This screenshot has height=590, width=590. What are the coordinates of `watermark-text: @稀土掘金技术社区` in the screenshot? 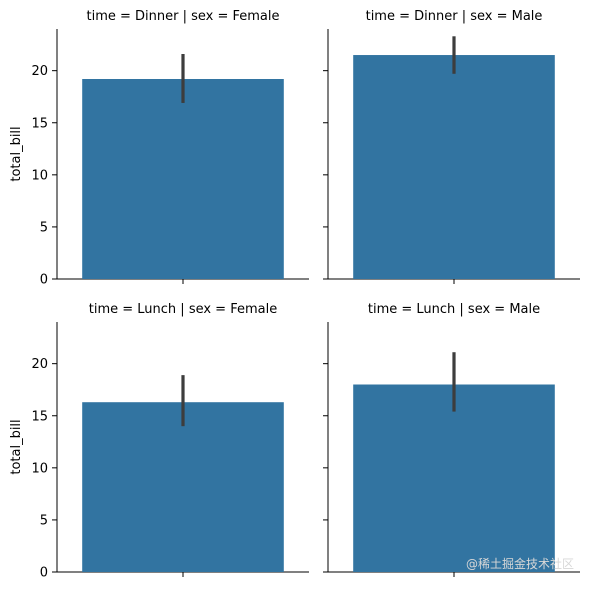 It's located at (519, 564).